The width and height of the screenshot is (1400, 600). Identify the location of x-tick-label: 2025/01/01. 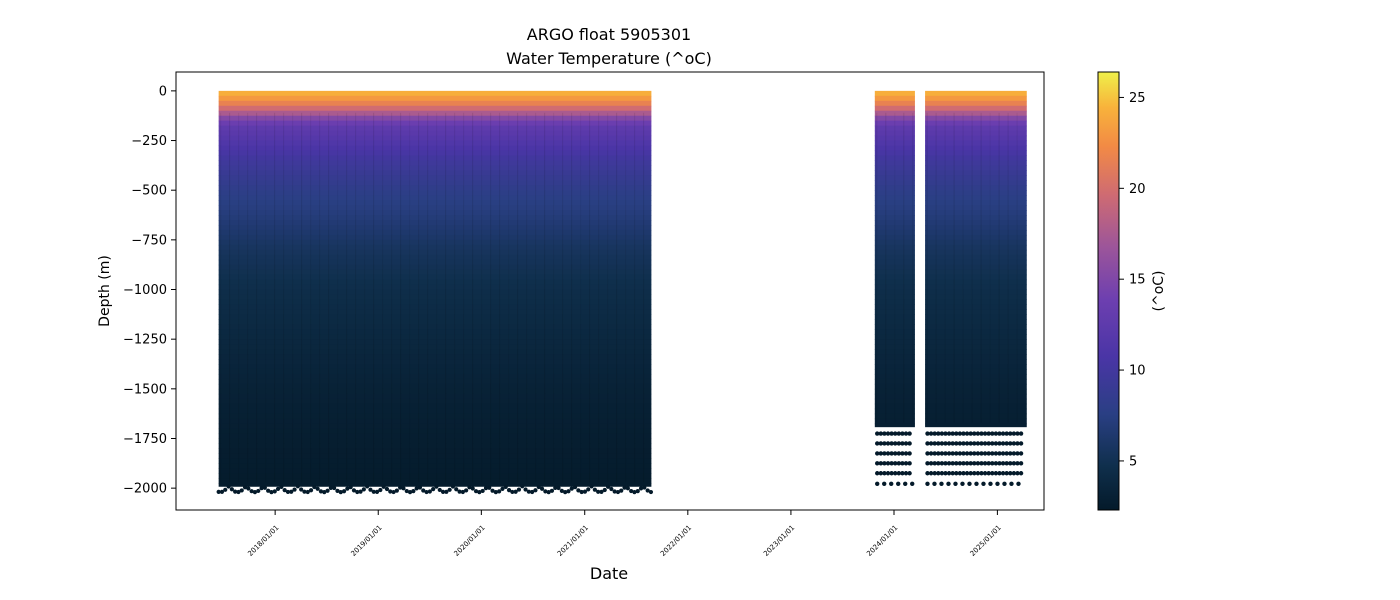
(986, 541).